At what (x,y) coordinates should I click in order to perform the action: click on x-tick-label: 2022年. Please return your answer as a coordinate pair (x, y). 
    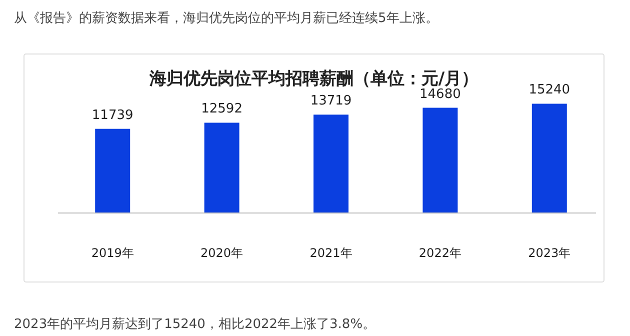
    Looking at the image, I should click on (440, 253).